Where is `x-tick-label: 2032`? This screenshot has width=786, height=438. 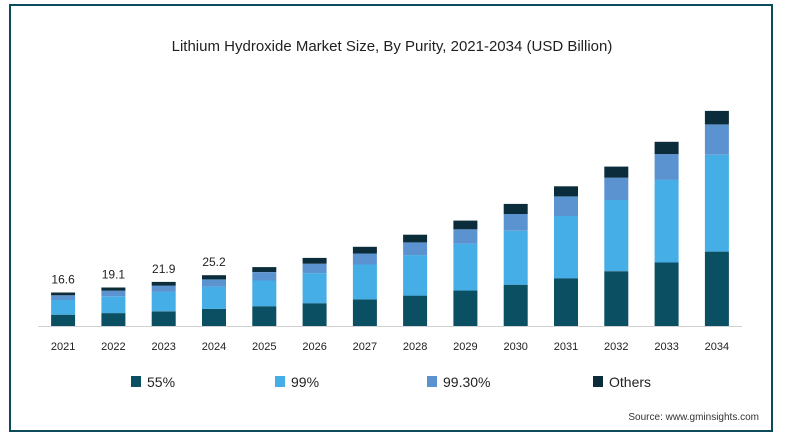
x-tick-label: 2032 is located at coordinates (616, 347).